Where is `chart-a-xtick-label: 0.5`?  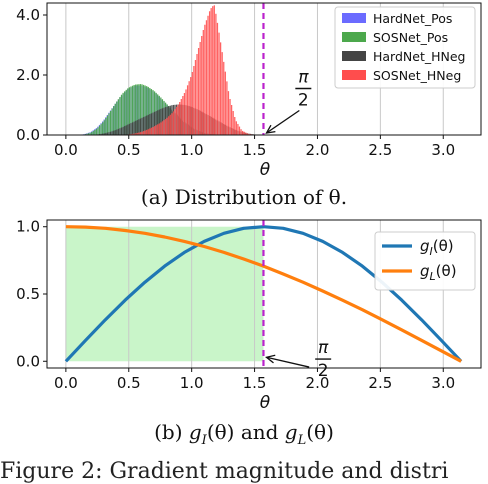
chart-a-xtick-label: 0.5 is located at coordinates (129, 150).